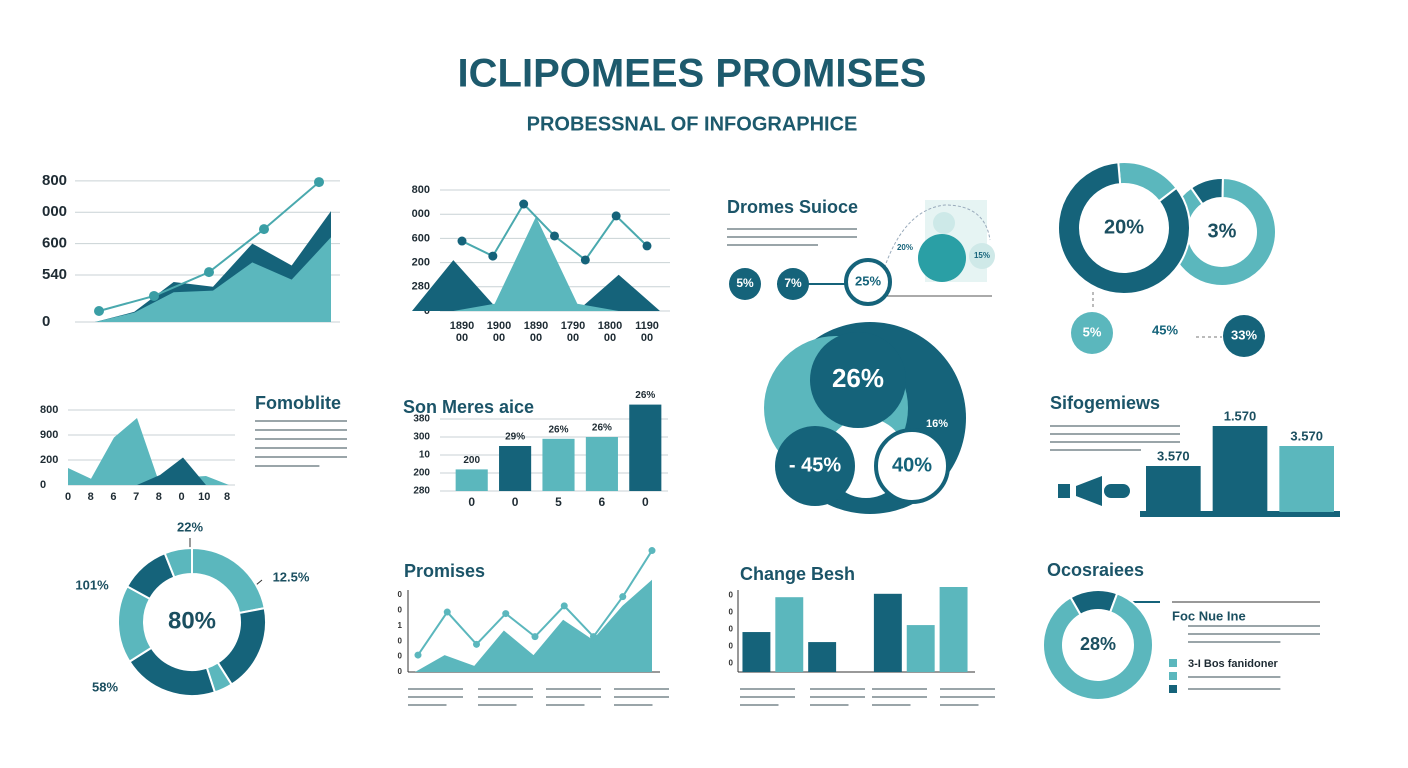 This screenshot has width=1408, height=768. What do you see at coordinates (421, 437) in the screenshot?
I see `y-tick-label: 300` at bounding box center [421, 437].